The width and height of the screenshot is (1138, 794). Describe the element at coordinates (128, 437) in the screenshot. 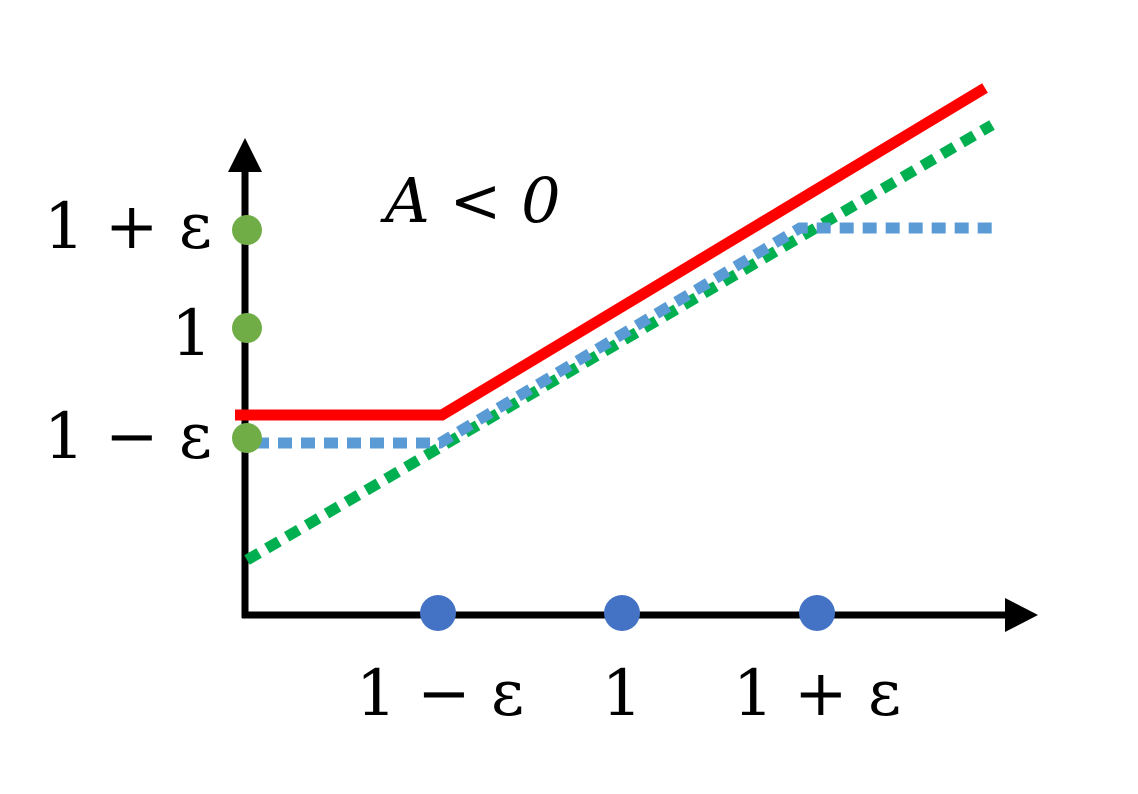

I see `y-label-1-minus-eps: 1 − ε` at that location.